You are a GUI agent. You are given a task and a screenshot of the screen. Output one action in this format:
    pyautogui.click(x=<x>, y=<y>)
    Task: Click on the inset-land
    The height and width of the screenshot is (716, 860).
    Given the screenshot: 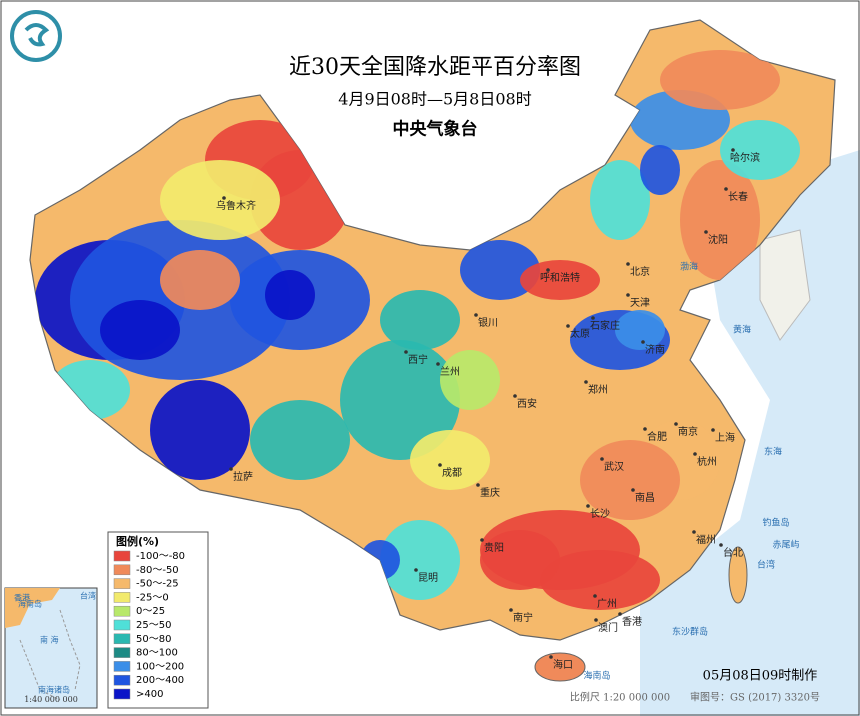 What is the action you would take?
    pyautogui.click(x=32, y=608)
    